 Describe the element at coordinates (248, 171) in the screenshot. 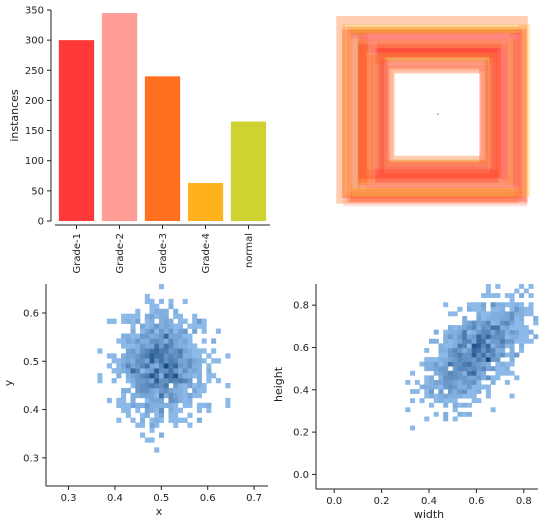

I see `bar-normal` at that location.